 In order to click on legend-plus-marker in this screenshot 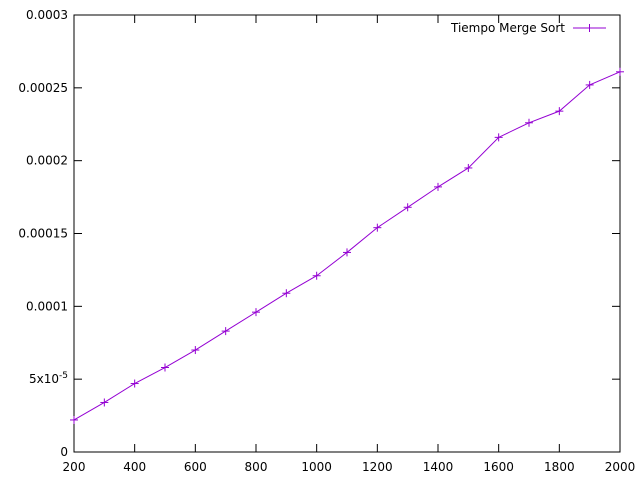, I will do `click(589, 28)`.